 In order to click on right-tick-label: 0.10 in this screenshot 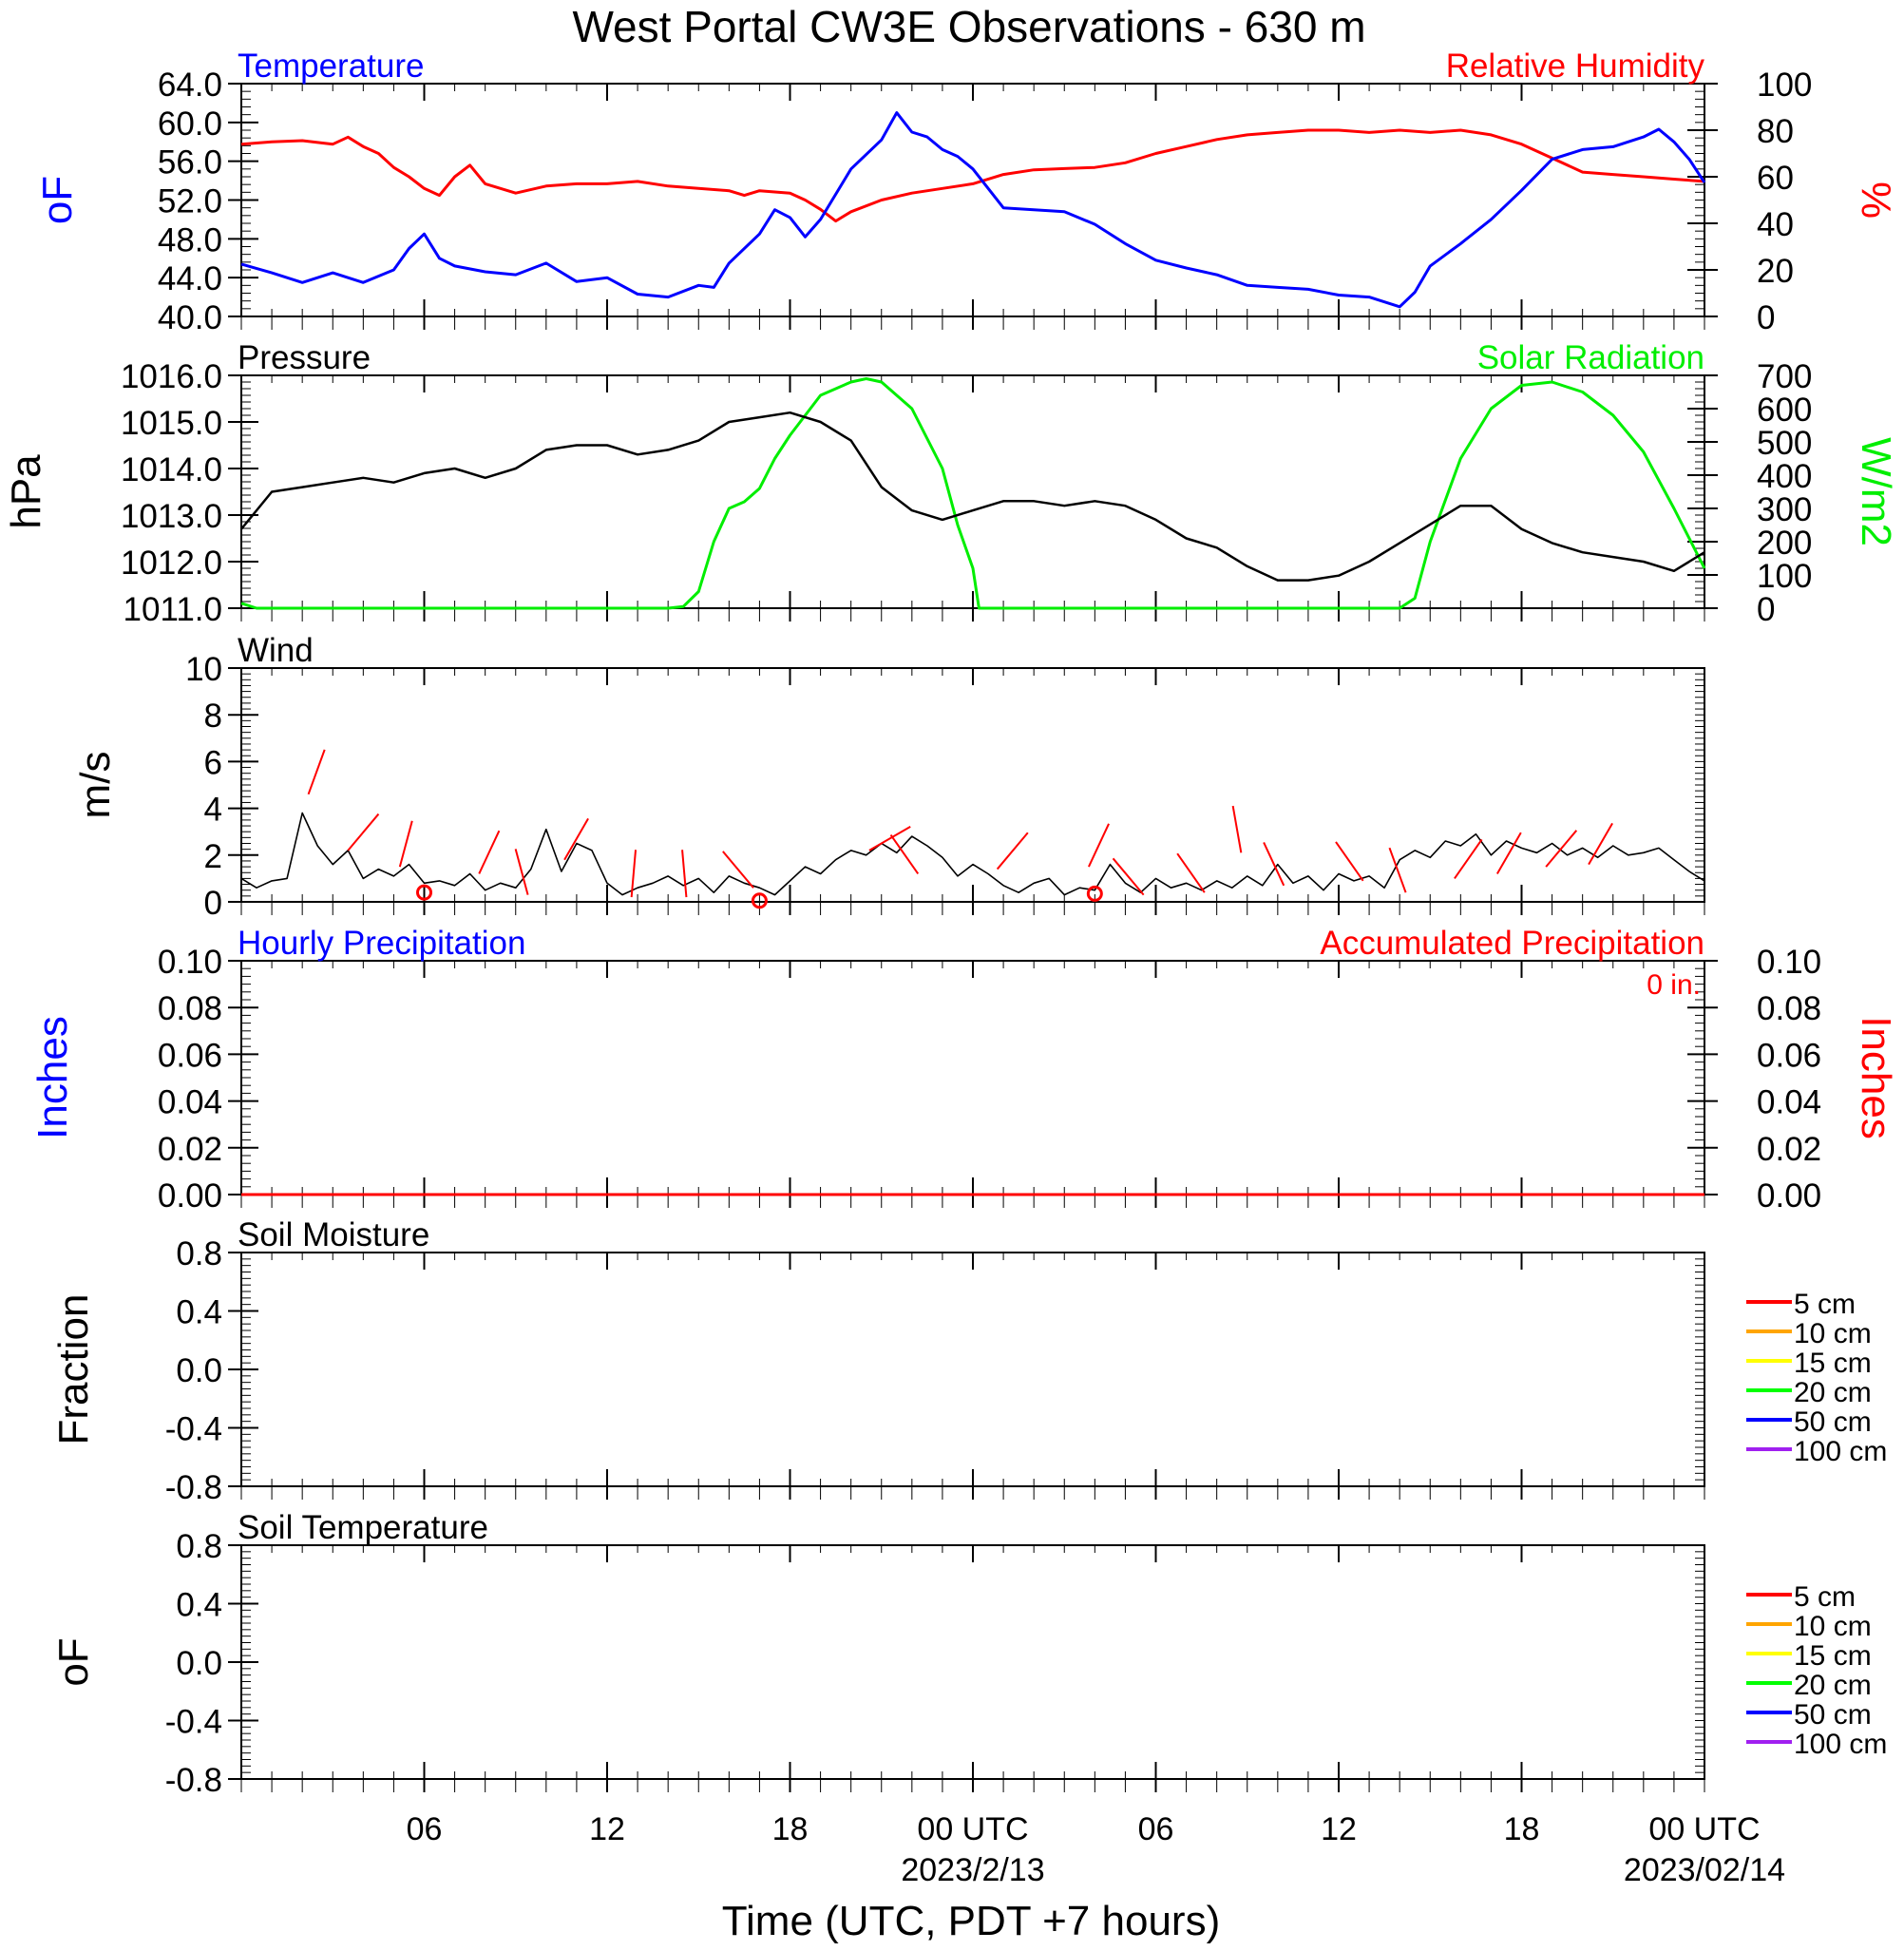, I will do `click(1789, 962)`.